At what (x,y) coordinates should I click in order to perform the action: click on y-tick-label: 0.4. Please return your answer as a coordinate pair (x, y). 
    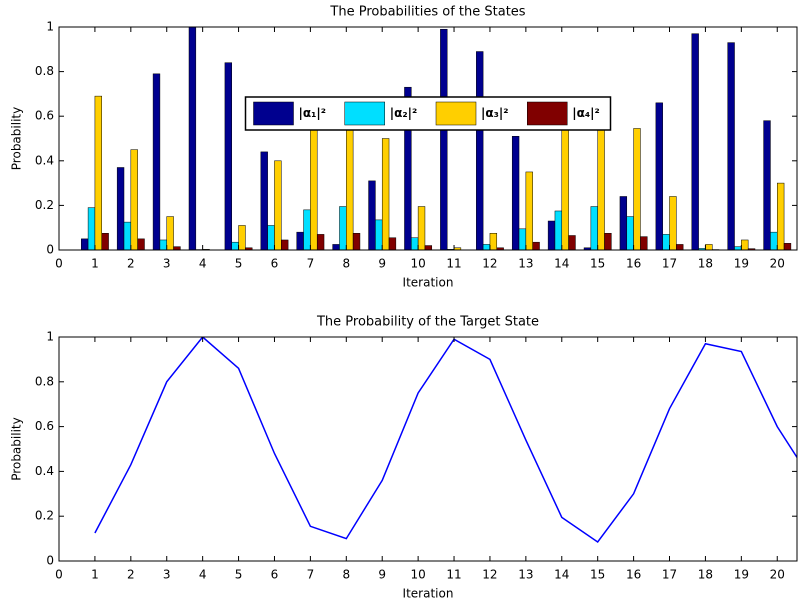
    Looking at the image, I should click on (44, 471).